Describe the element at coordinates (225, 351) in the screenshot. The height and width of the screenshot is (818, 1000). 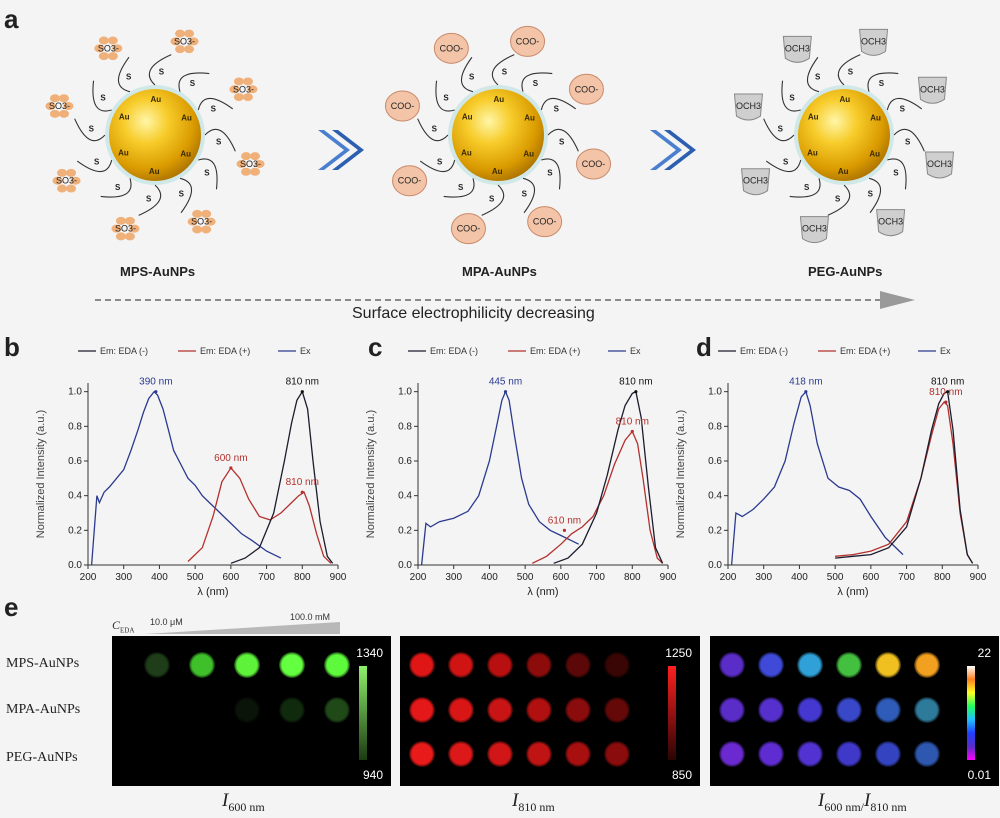
I see `legend-label: Em: EDA (+)` at that location.